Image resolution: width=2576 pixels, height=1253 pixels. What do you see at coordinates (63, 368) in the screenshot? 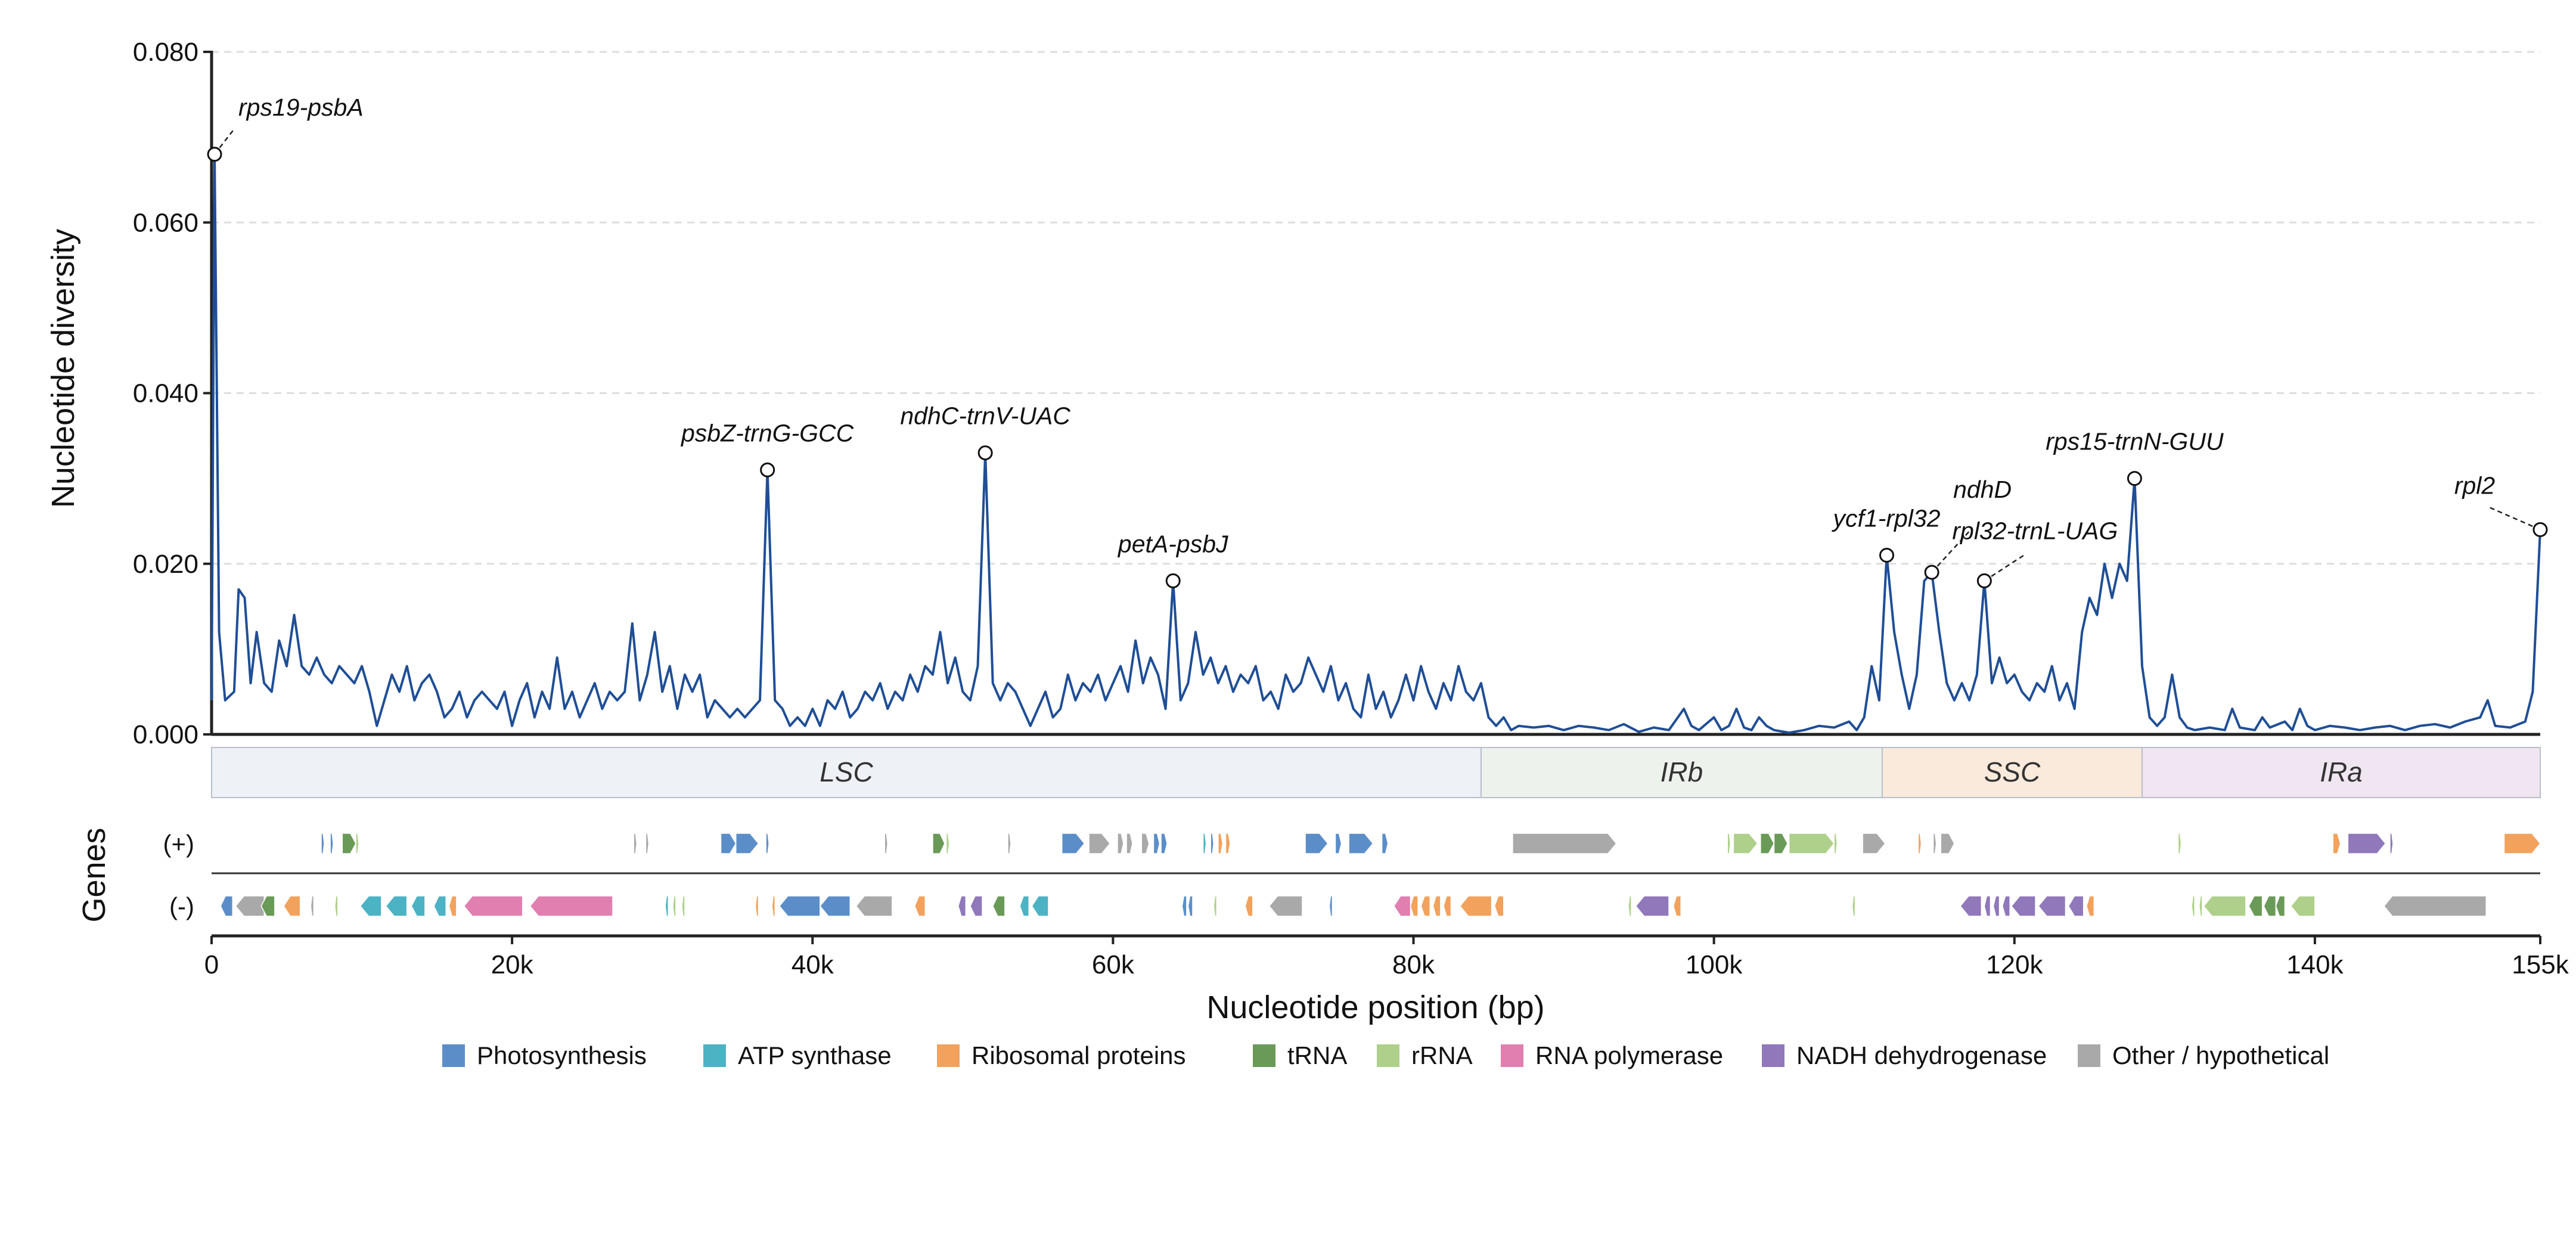
I see `y-axis-title: Nucleotide diversity` at bounding box center [63, 368].